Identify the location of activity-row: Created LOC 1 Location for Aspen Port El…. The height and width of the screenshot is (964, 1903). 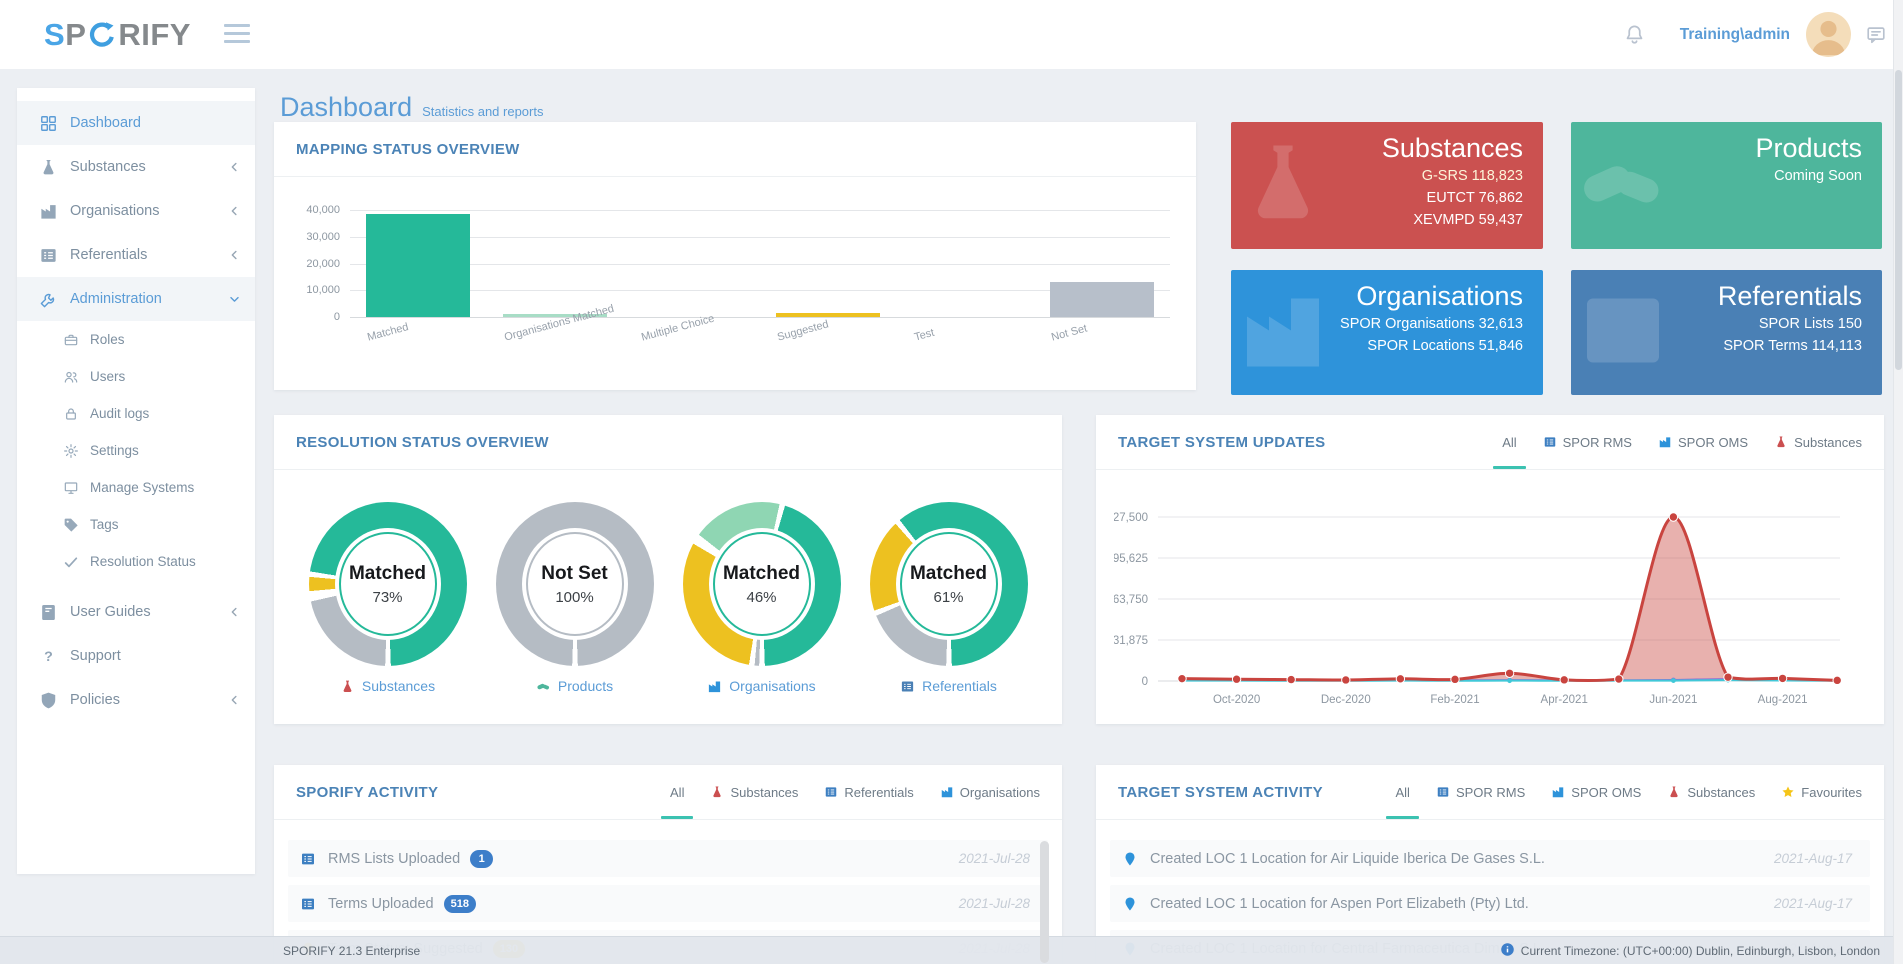
(1490, 903).